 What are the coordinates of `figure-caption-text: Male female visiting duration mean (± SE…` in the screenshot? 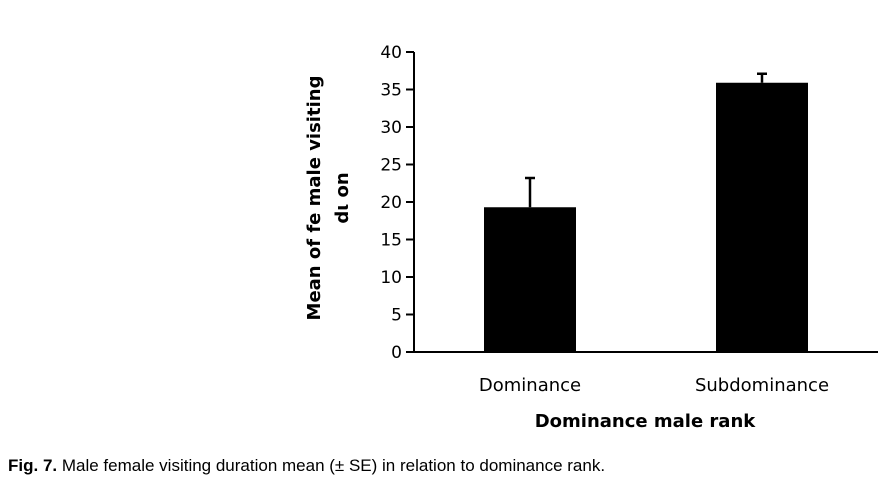 It's located at (331, 465).